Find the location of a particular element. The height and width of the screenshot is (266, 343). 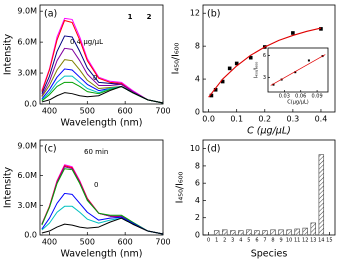

x-tick-label: 0.4 is located at coordinates (321, 119).